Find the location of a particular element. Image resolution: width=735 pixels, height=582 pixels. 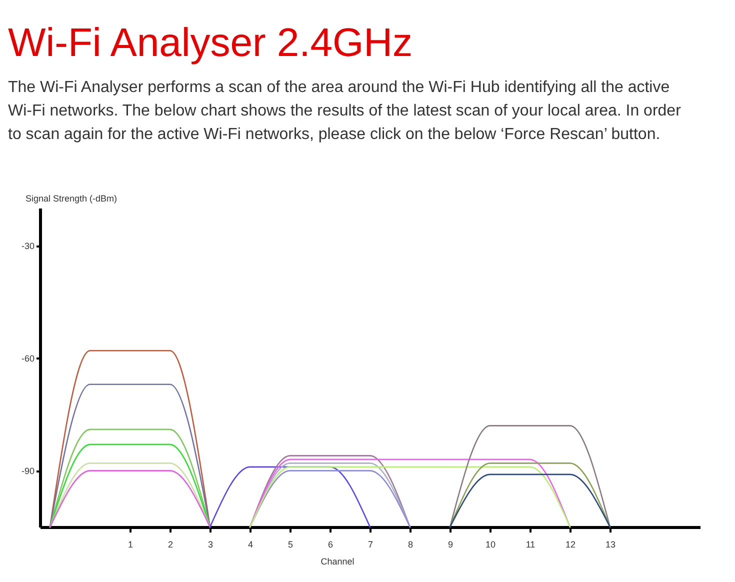

x-tick-label: 3 is located at coordinates (211, 545).